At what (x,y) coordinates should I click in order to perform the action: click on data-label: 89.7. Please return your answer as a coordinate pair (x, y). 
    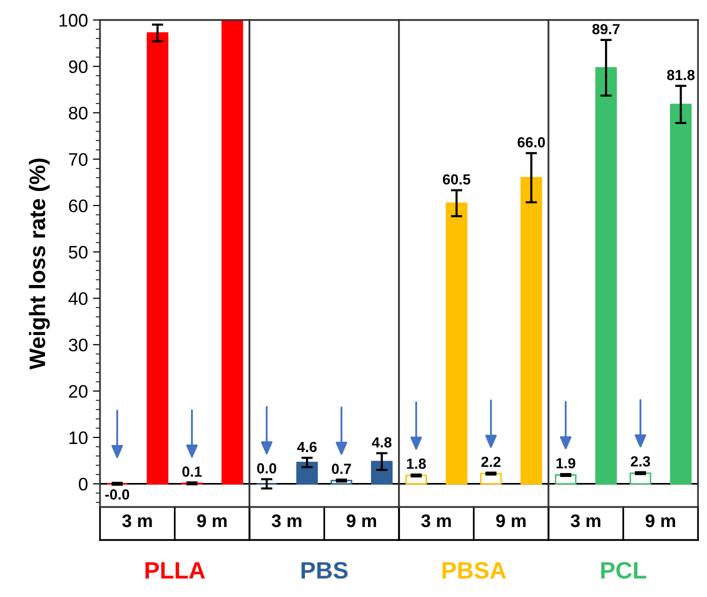
    Looking at the image, I should click on (606, 29).